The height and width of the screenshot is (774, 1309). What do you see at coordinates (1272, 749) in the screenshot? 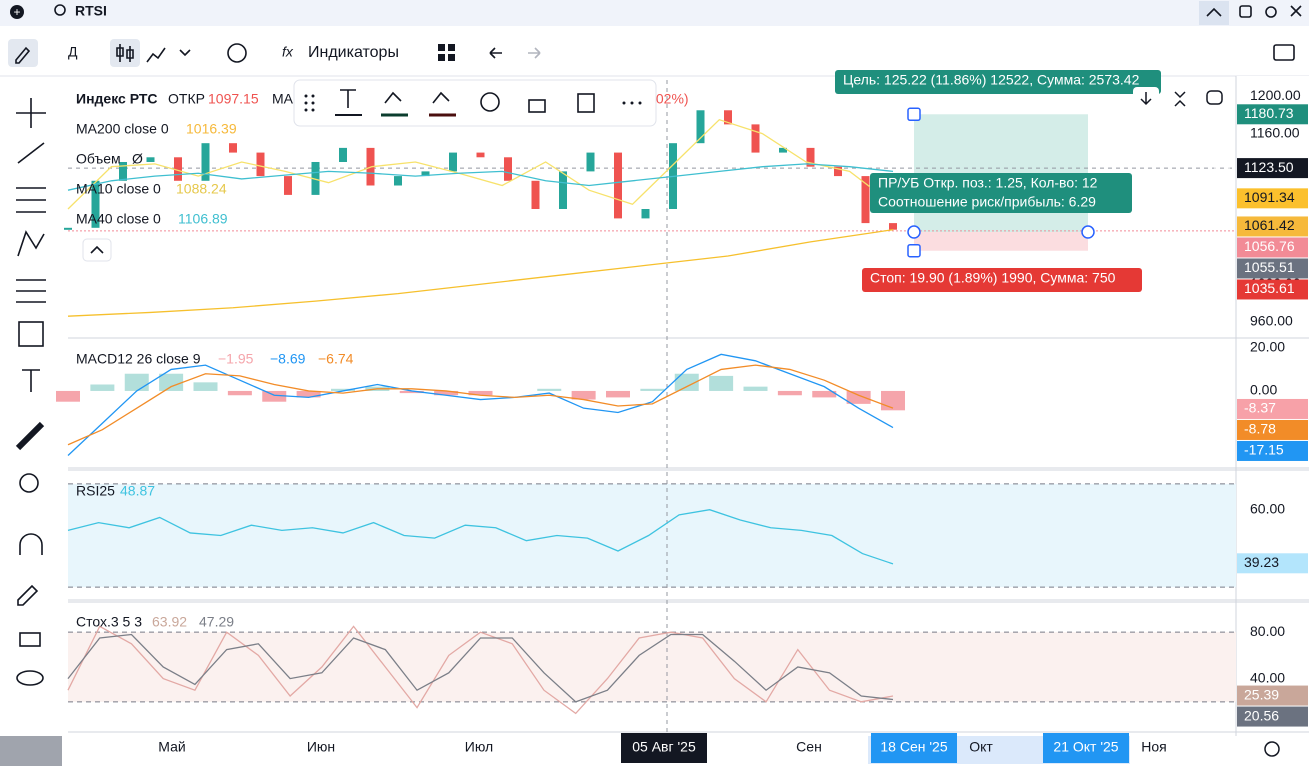
I see `axis-settings` at bounding box center [1272, 749].